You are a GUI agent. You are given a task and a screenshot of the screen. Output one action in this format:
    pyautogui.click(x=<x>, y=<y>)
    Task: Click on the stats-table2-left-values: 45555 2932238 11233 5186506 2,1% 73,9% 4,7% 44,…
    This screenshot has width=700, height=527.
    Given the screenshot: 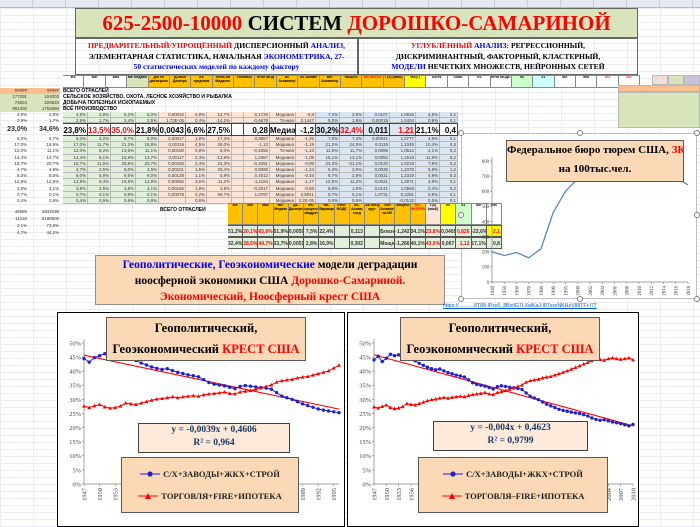 What is the action you would take?
    pyautogui.click(x=30, y=231)
    